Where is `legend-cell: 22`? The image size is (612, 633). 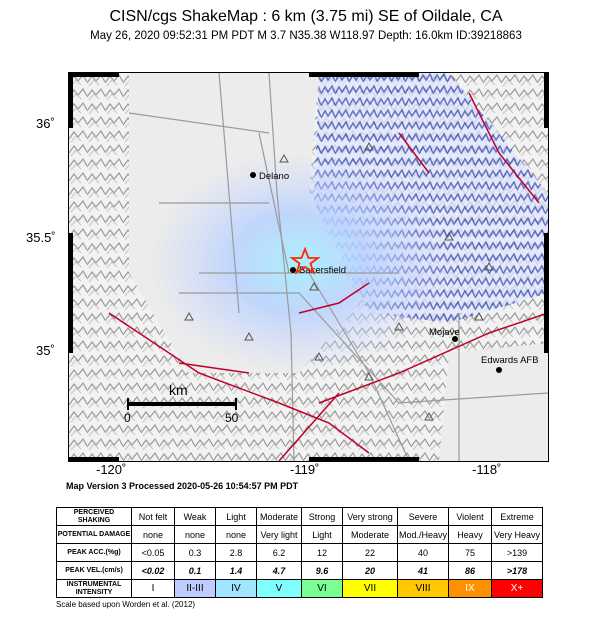 legend-cell: 22 is located at coordinates (370, 552).